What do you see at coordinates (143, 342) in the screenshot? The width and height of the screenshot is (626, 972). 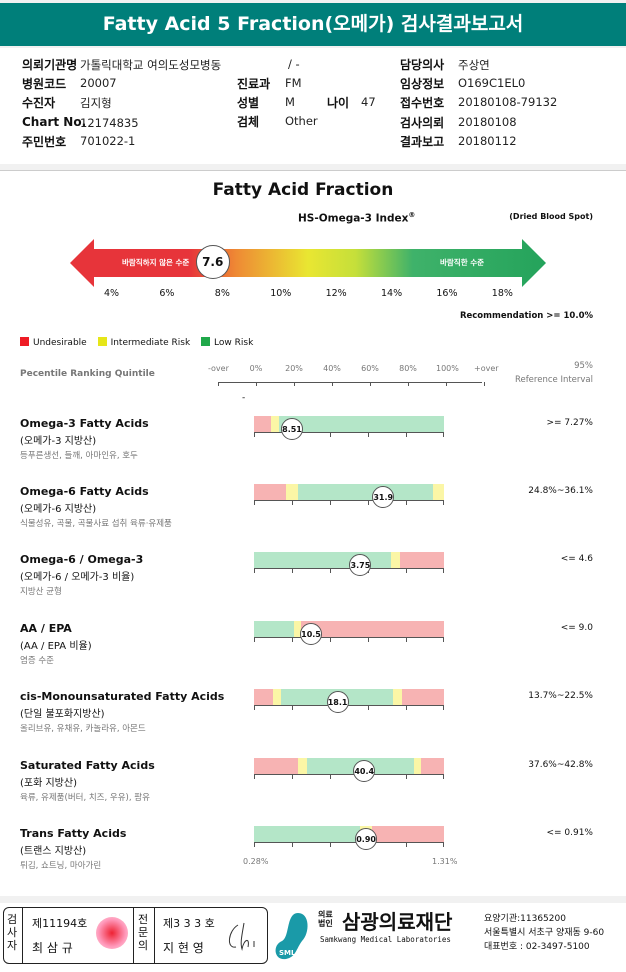 I see `legend-intermediate: Intermediate Risk` at bounding box center [143, 342].